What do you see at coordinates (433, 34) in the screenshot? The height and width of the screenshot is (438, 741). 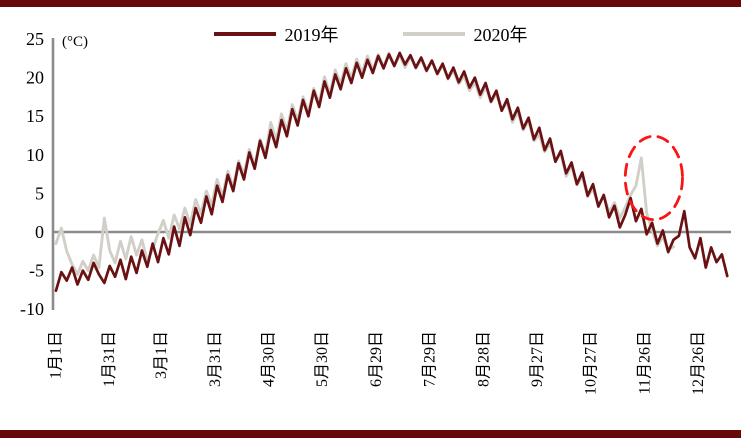 I see `legend-swatch-2020-icon` at bounding box center [433, 34].